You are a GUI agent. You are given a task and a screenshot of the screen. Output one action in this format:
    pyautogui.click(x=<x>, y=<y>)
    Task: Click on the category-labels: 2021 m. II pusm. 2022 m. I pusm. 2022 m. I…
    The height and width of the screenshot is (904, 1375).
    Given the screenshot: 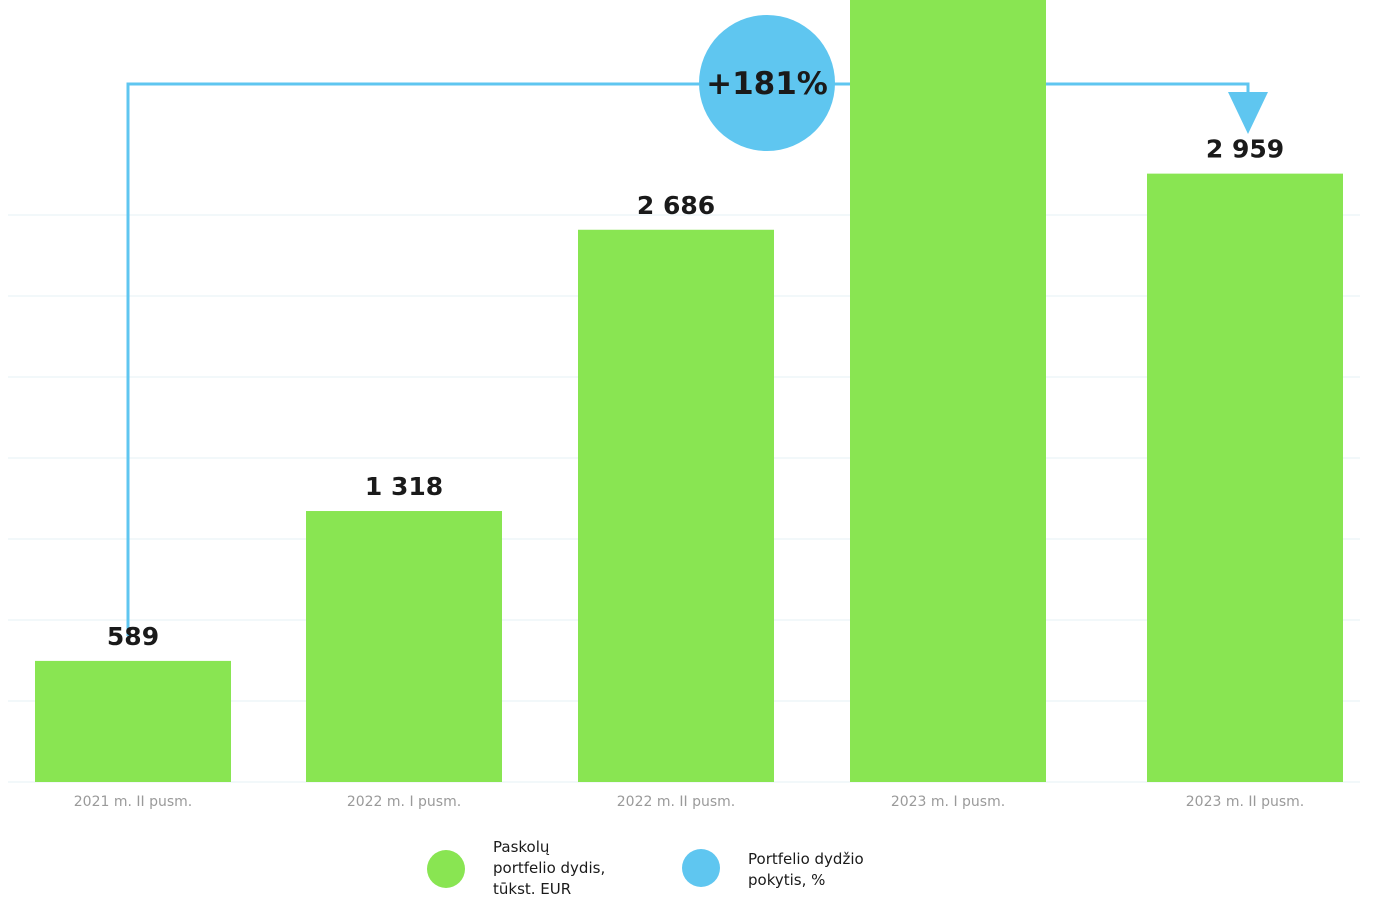 What is the action you would take?
    pyautogui.click(x=689, y=802)
    